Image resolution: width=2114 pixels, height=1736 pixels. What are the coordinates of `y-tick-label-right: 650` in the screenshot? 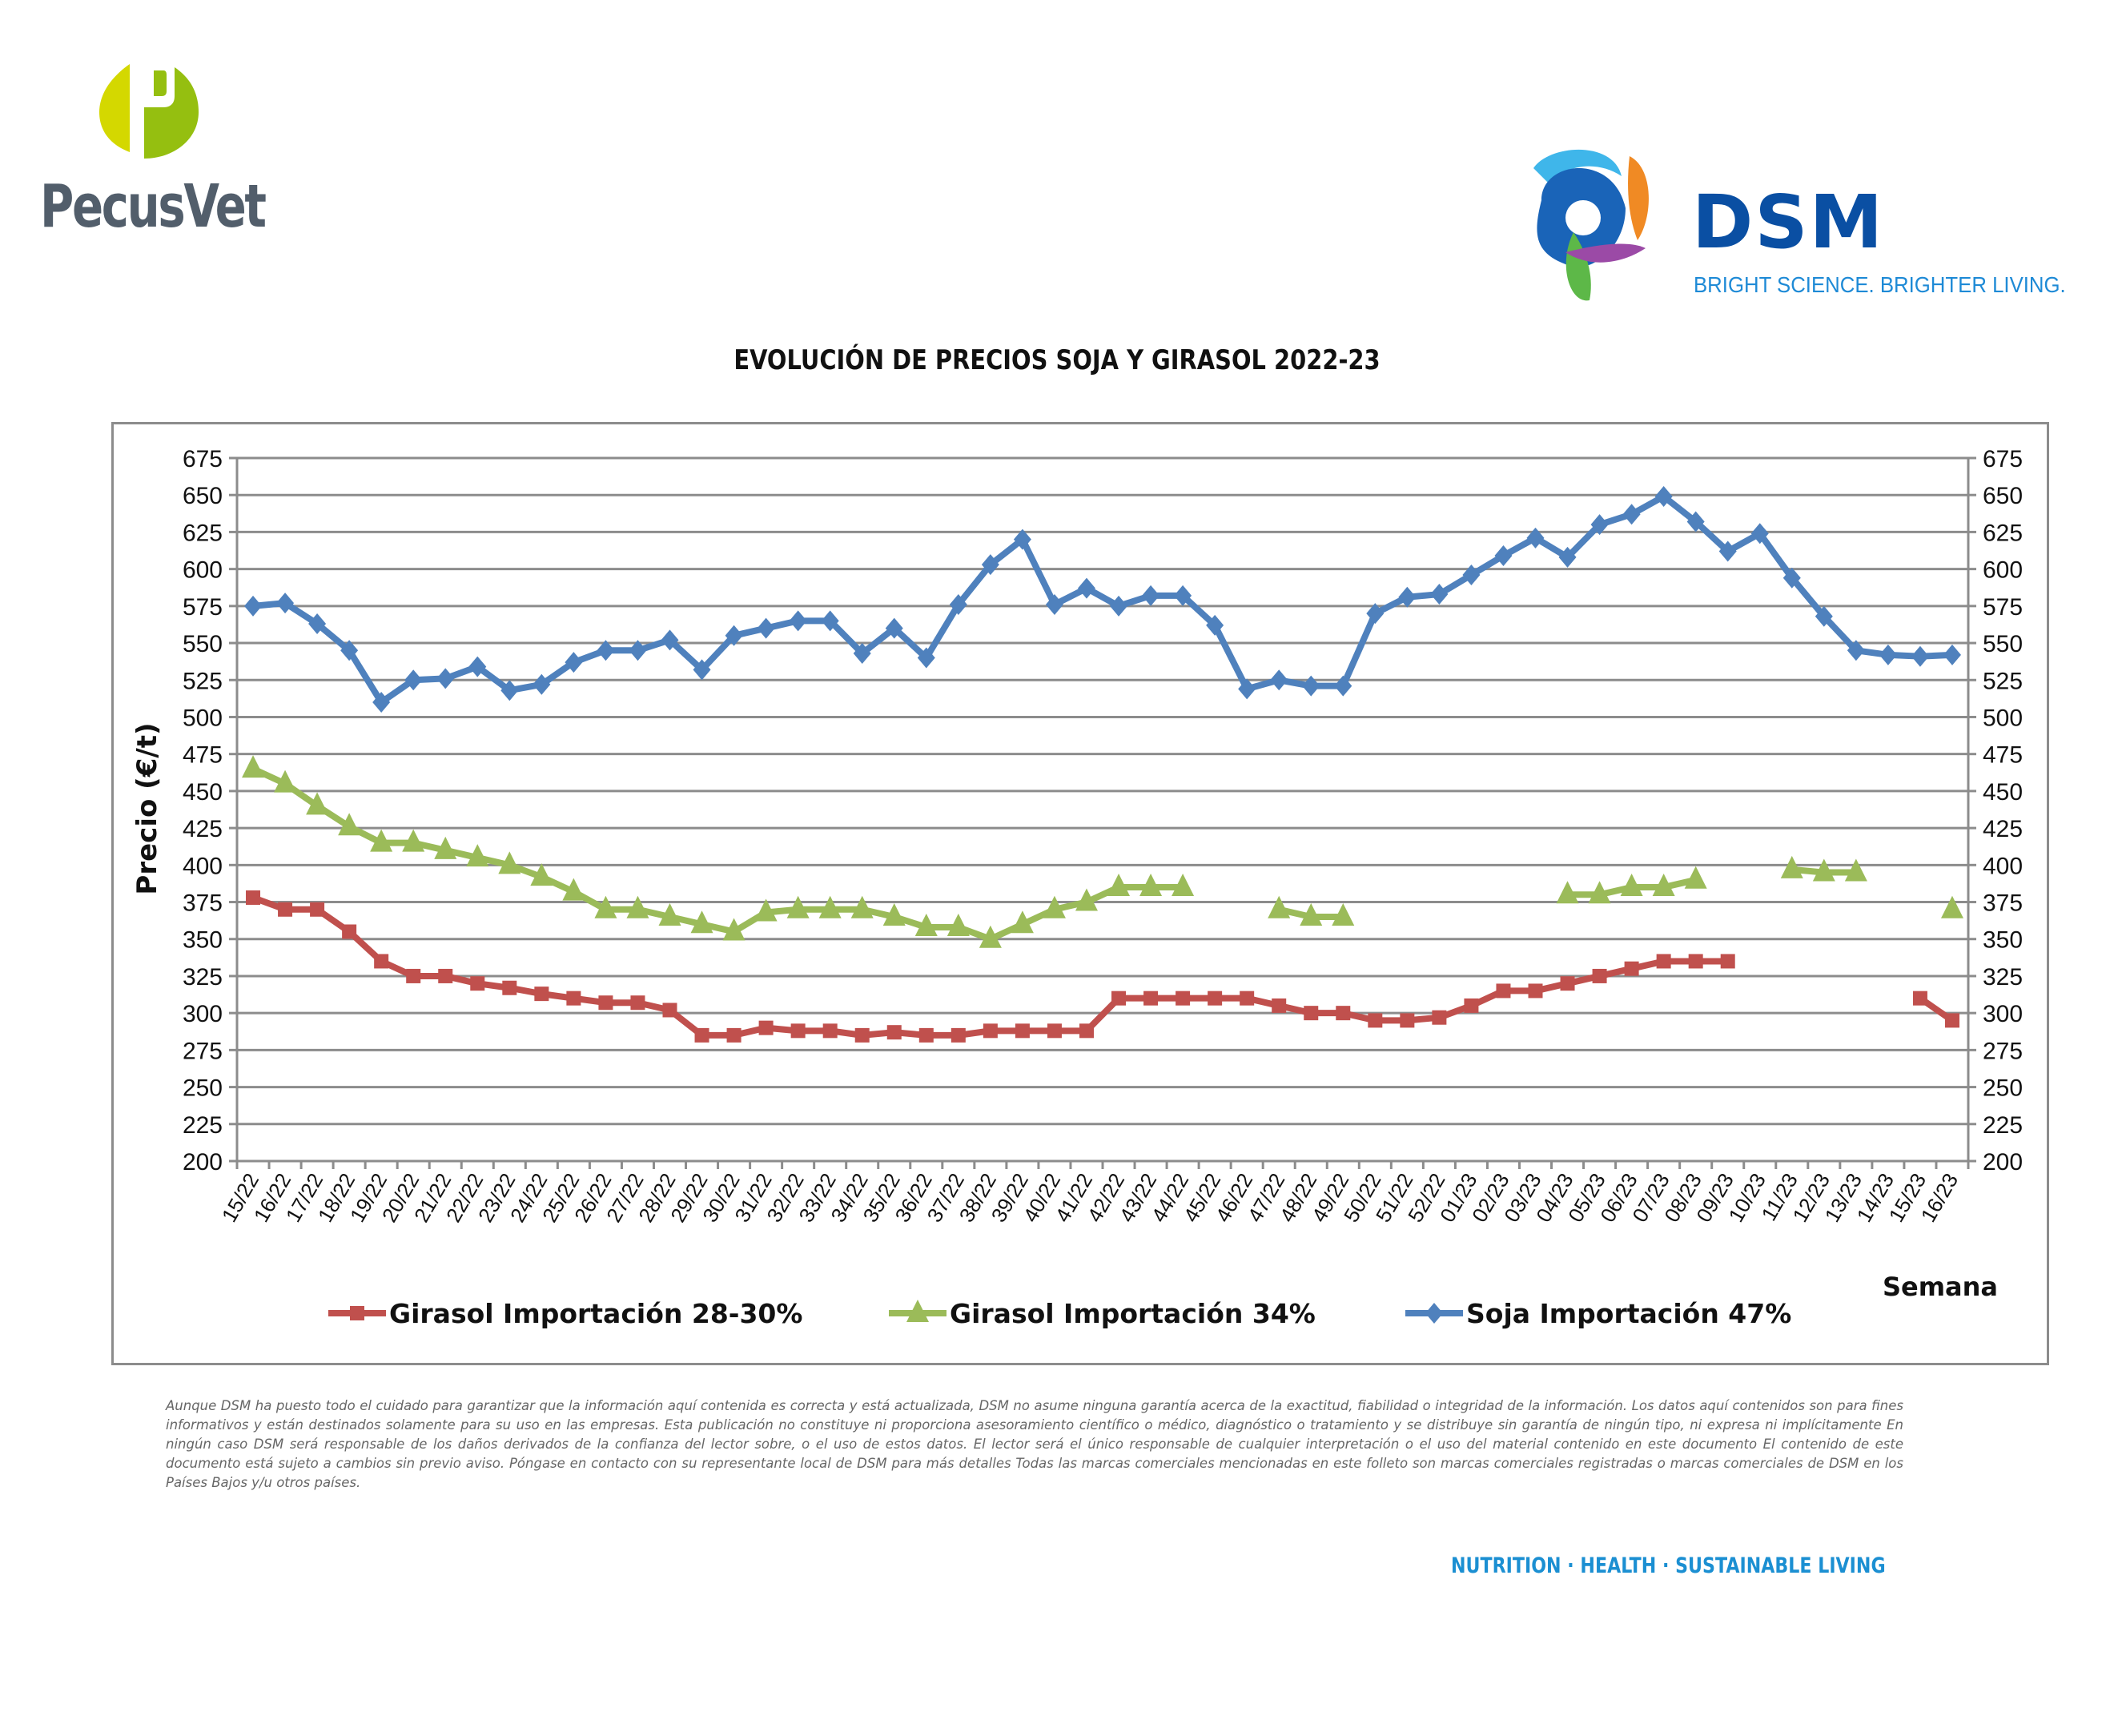 It's located at (2003, 496).